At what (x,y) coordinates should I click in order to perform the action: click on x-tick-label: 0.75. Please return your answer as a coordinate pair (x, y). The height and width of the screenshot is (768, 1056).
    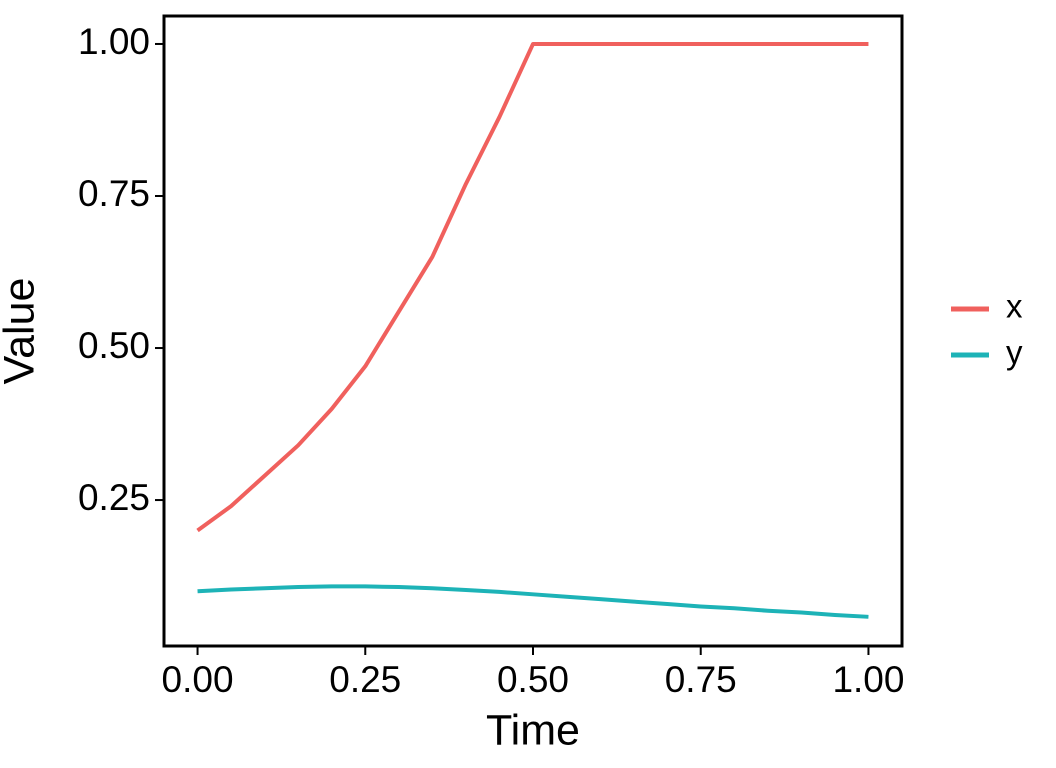
    Looking at the image, I should click on (701, 679).